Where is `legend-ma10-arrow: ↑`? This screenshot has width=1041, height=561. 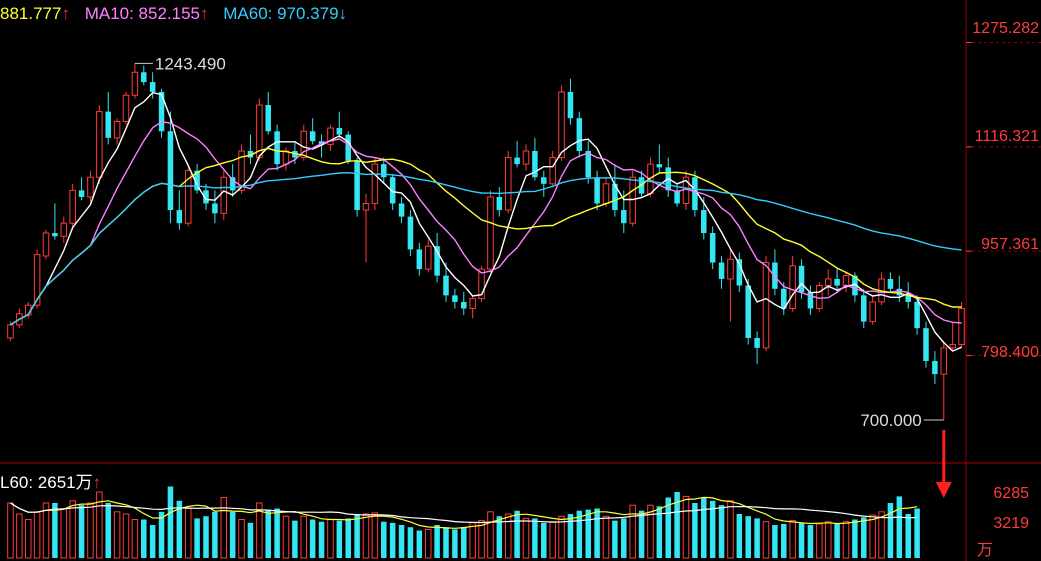
legend-ma10-arrow: ↑ is located at coordinates (204, 13).